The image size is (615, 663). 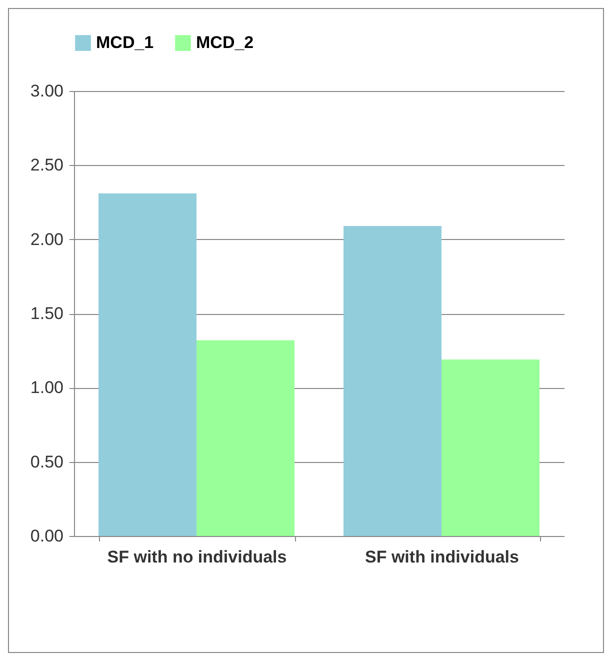 I want to click on y-tick-label: 1.00, so click(x=47, y=388).